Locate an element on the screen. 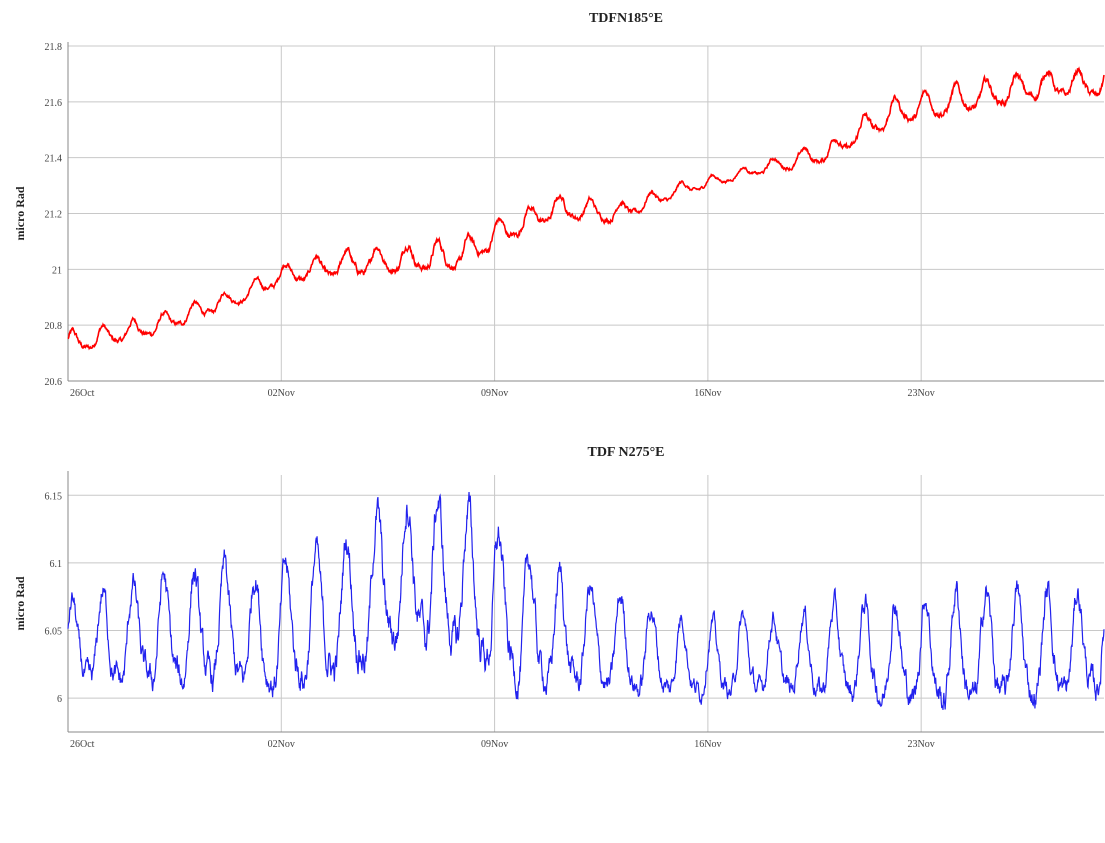 This screenshot has height=843, width=1105. y-tick-label: 21.4 is located at coordinates (54, 159).